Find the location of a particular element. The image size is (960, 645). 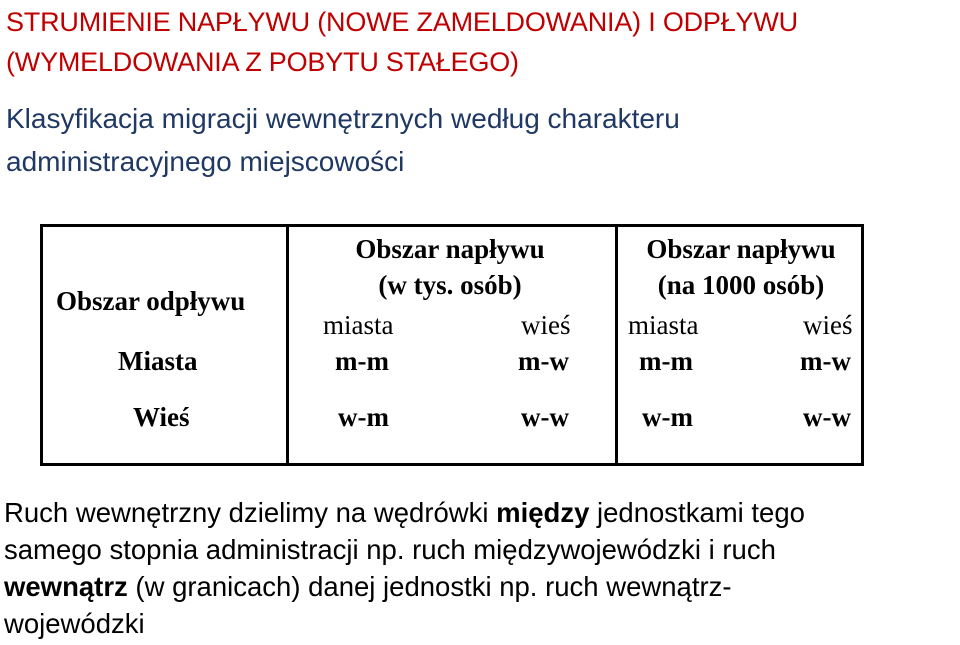

group-header-rate-line-1: Obszar napływu is located at coordinates (741, 249).